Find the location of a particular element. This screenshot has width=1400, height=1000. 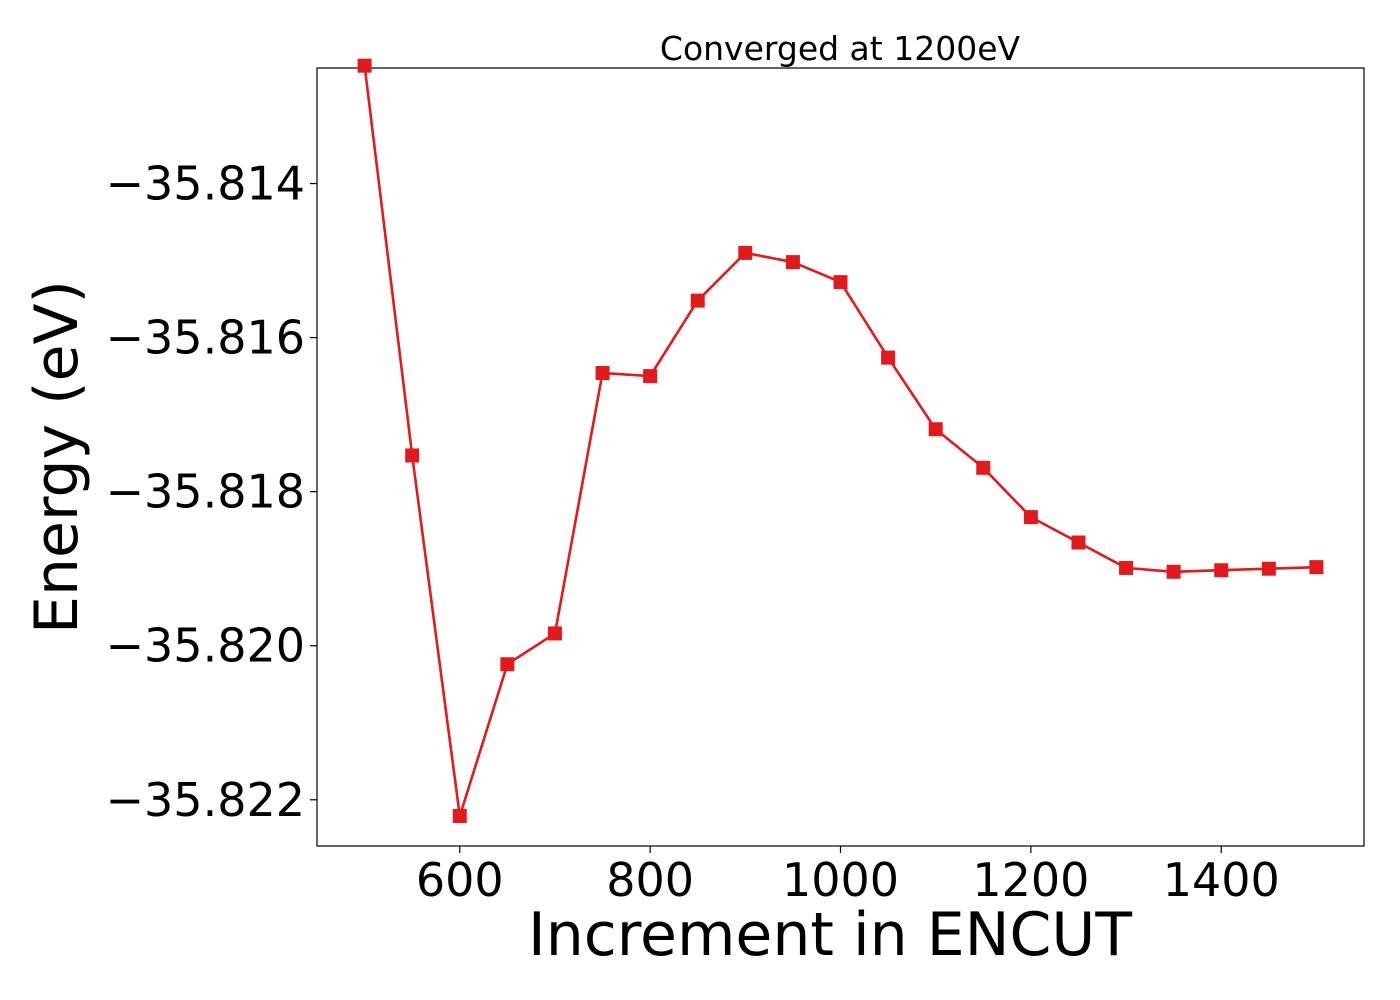

x-tick-label: 1400 is located at coordinates (1221, 880).